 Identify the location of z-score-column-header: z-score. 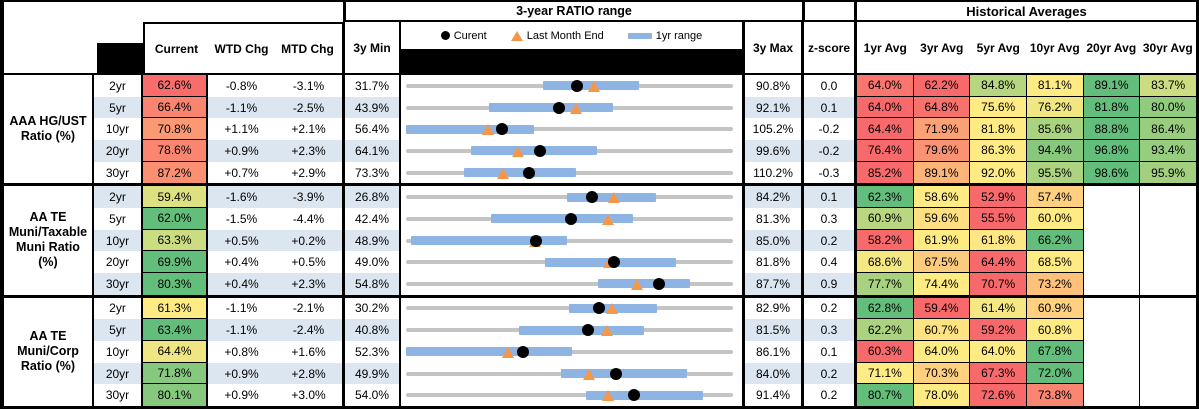
(830, 47).